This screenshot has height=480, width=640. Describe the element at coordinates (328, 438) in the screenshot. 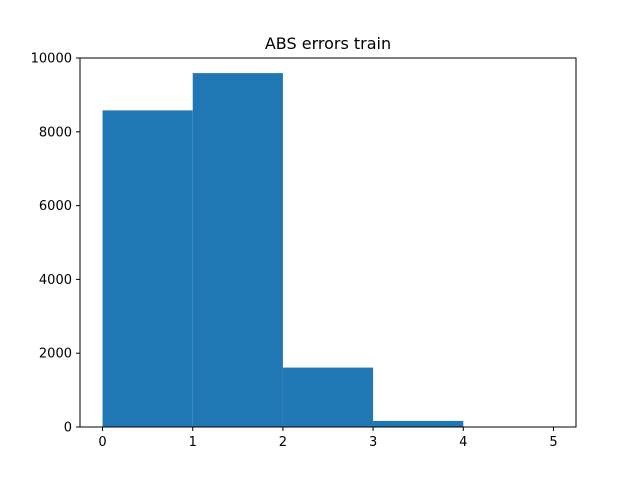

I see `x-axis: 0 1 2 3 4 5` at that location.